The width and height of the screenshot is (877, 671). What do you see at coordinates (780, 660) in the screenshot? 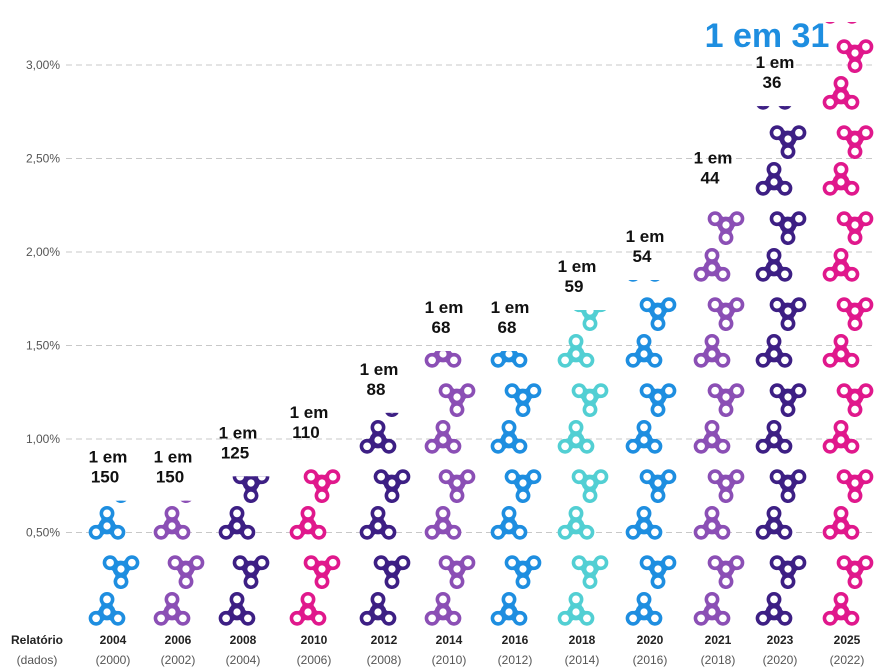
I see `x-tick-data-year: (2020)` at bounding box center [780, 660].